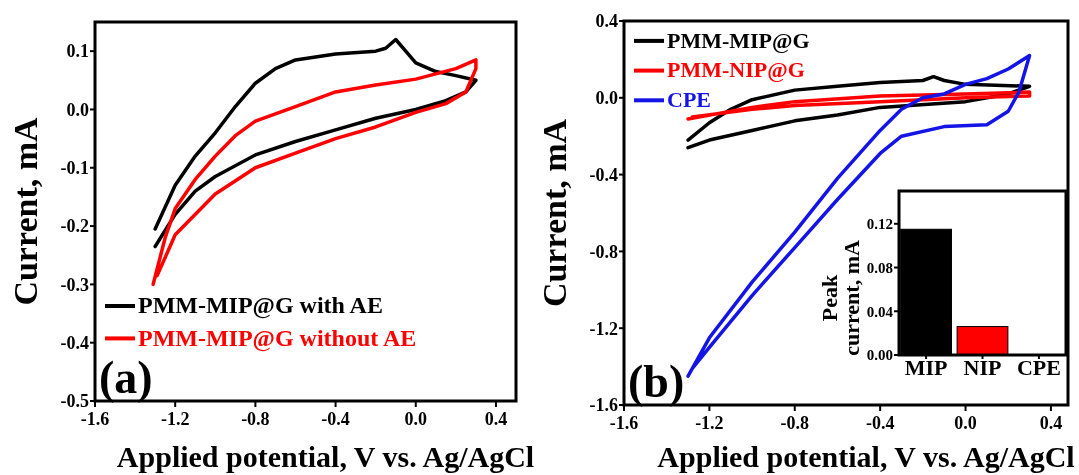 The image size is (1079, 475). Describe the element at coordinates (335, 419) in the screenshot. I see `x-tick-label: -0.4` at that location.